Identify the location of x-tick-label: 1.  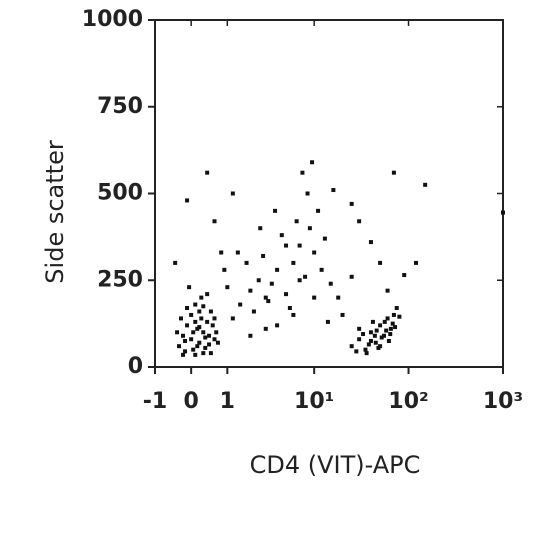
(227, 401).